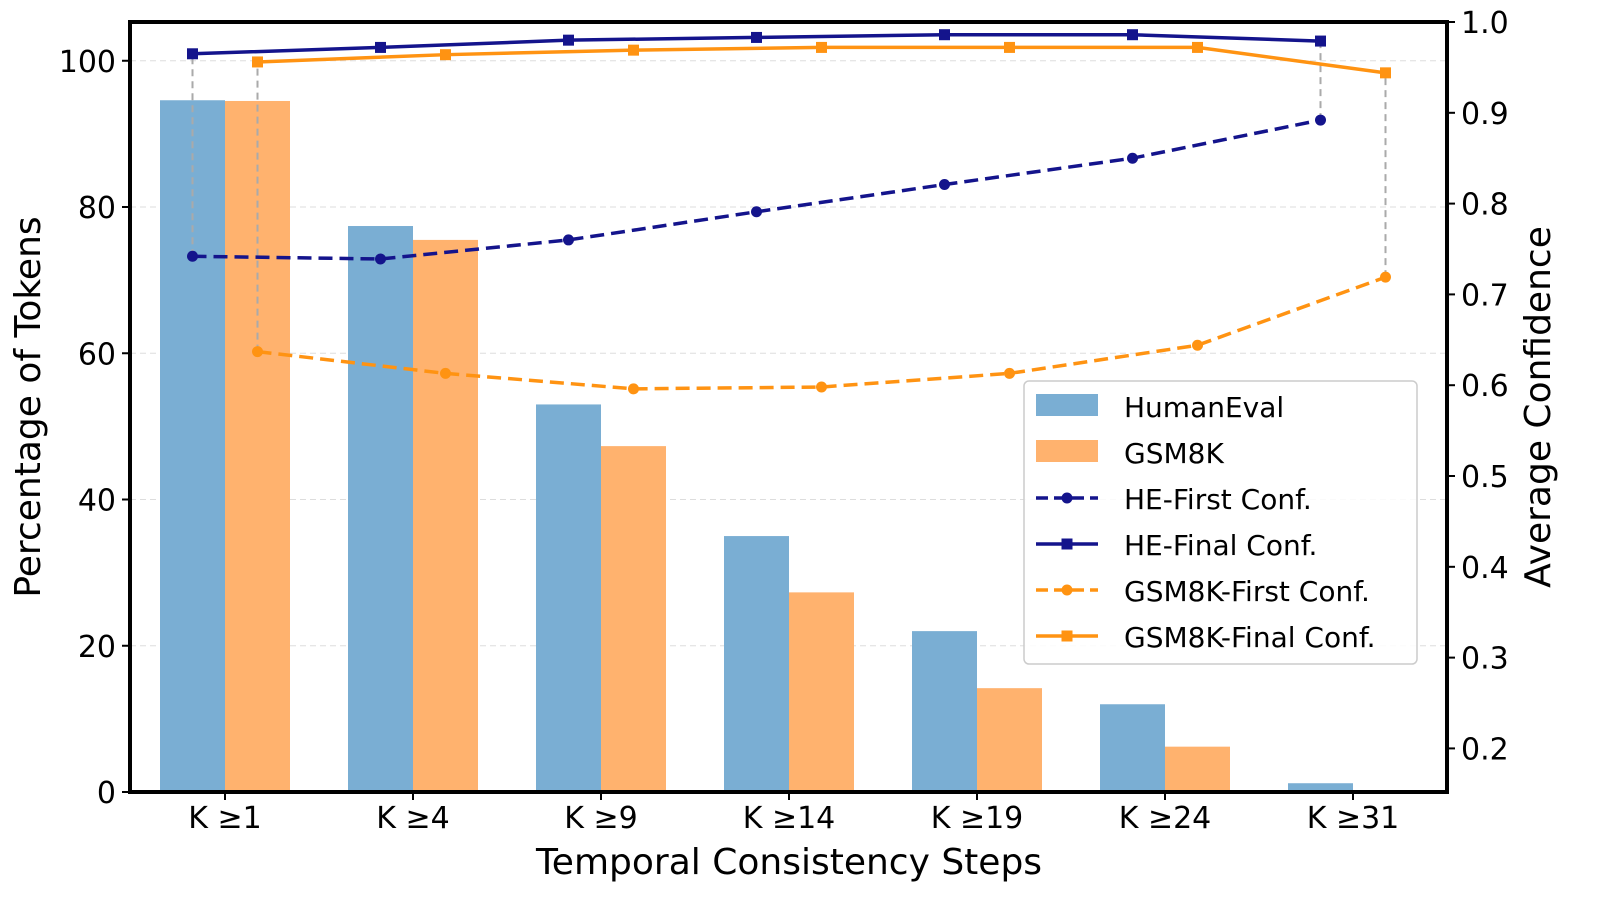 The width and height of the screenshot is (1600, 913). What do you see at coordinates (1250, 637) in the screenshot?
I see `legend-label: GSM8K-Final Conf.` at bounding box center [1250, 637].